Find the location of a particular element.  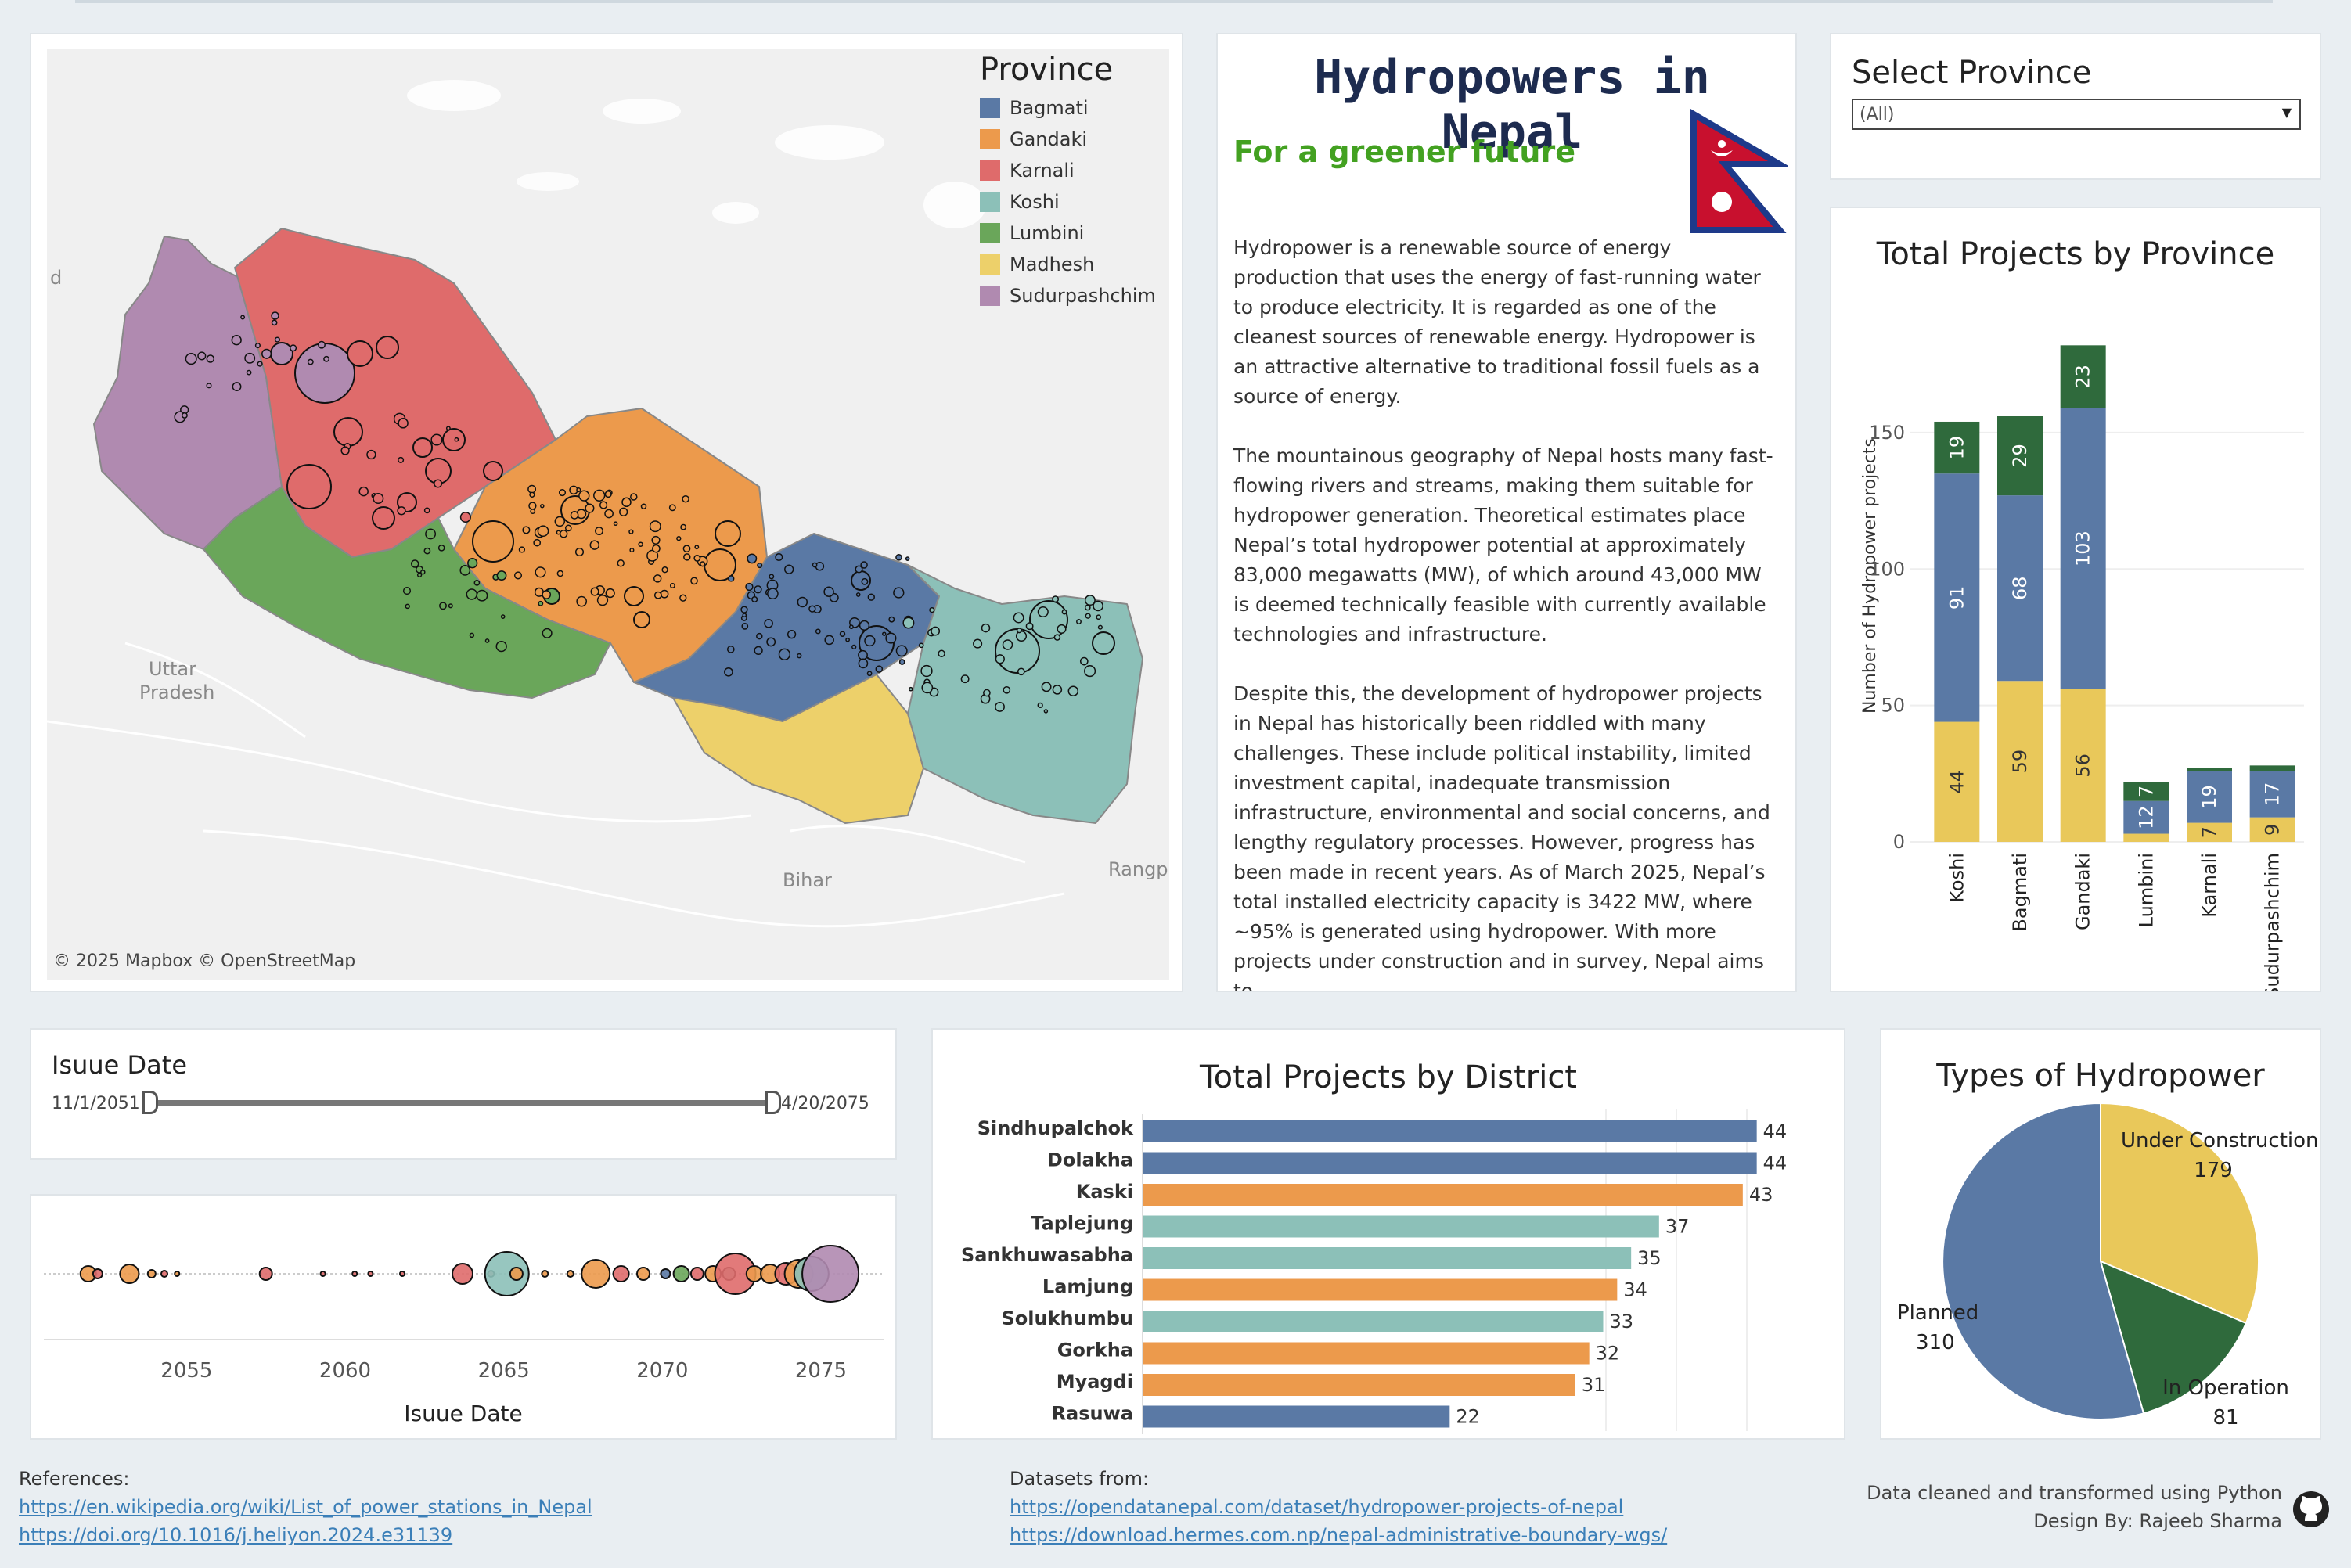

map-project-bubbles is located at coordinates (644, 513).